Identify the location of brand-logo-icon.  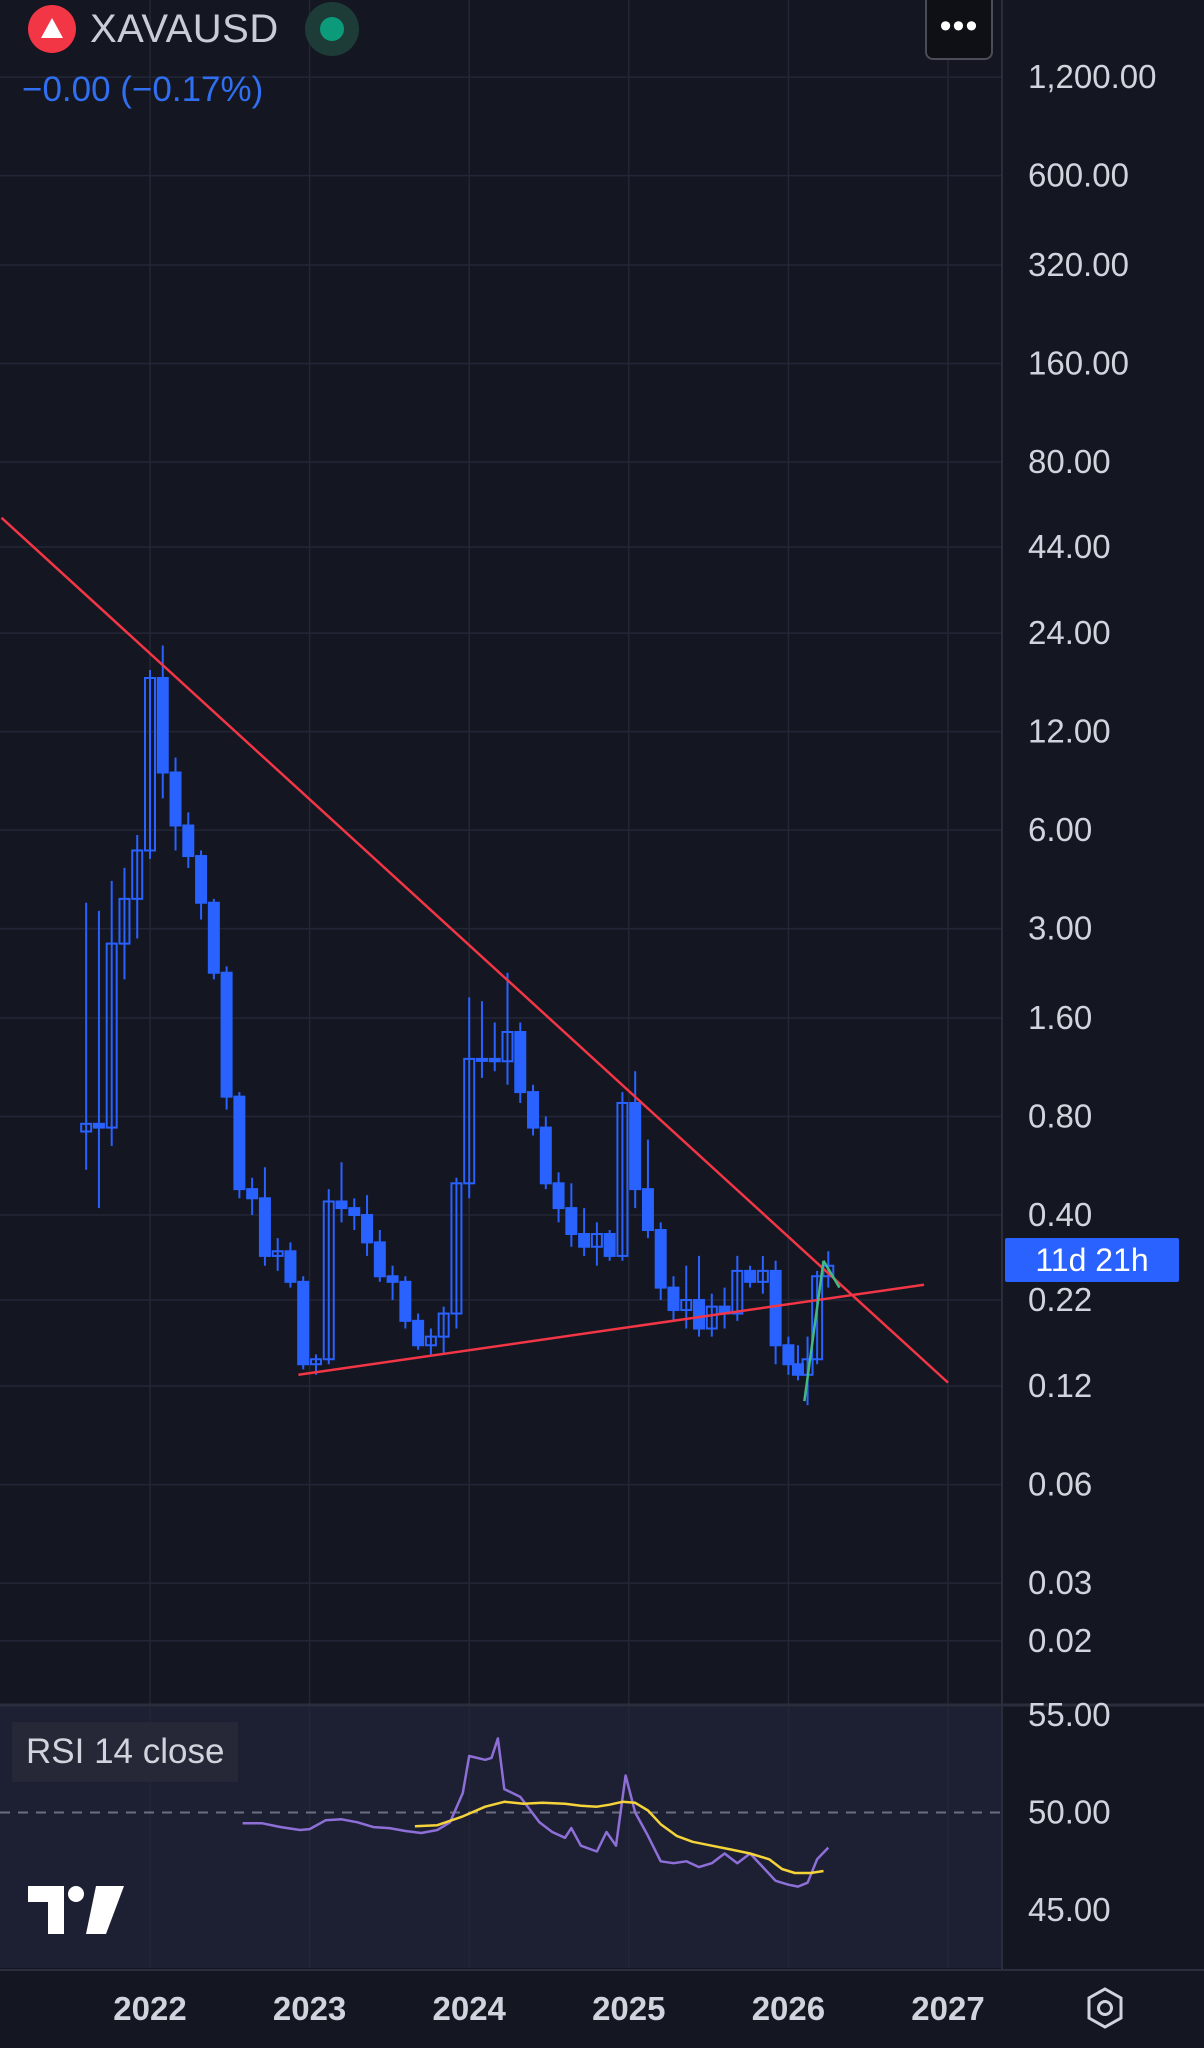
(52, 29).